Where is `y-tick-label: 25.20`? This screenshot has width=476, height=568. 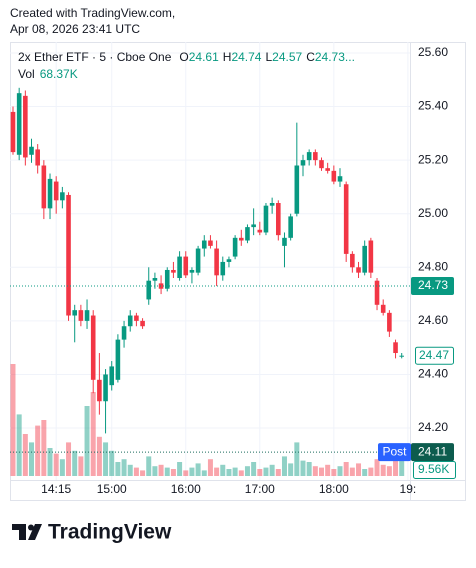
y-tick-label: 25.20 is located at coordinates (433, 159).